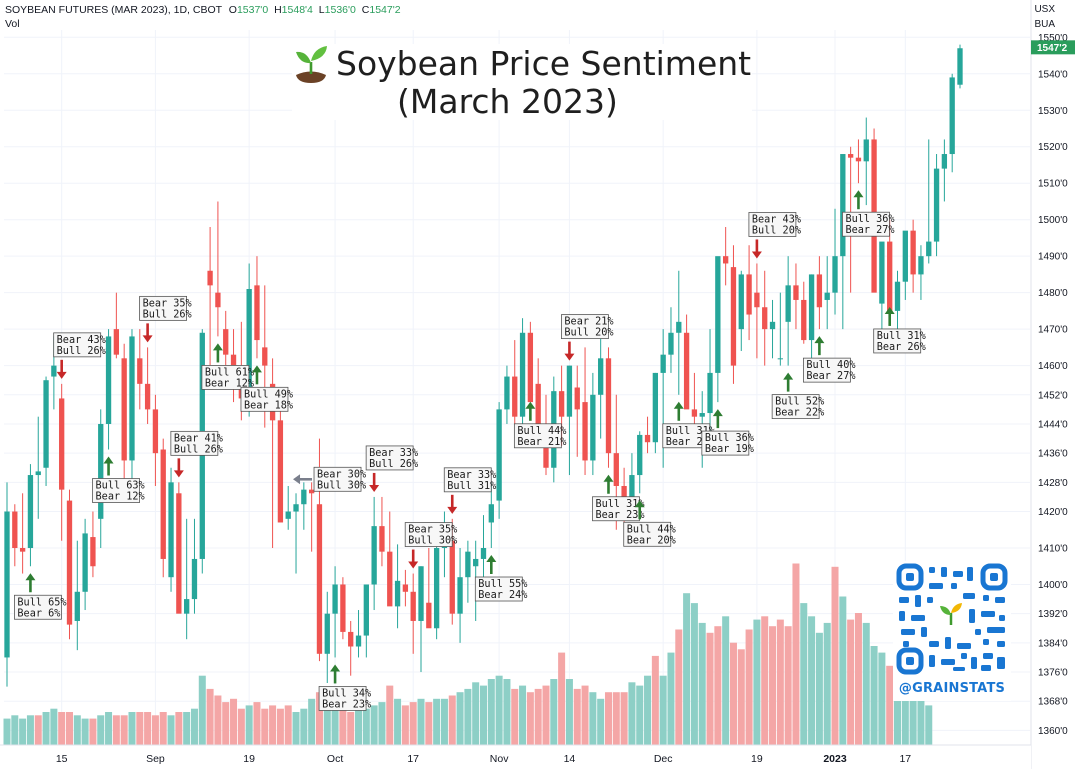 The image size is (1081, 769). What do you see at coordinates (1053, 74) in the screenshot?
I see `price-tick-label: 1540'0` at bounding box center [1053, 74].